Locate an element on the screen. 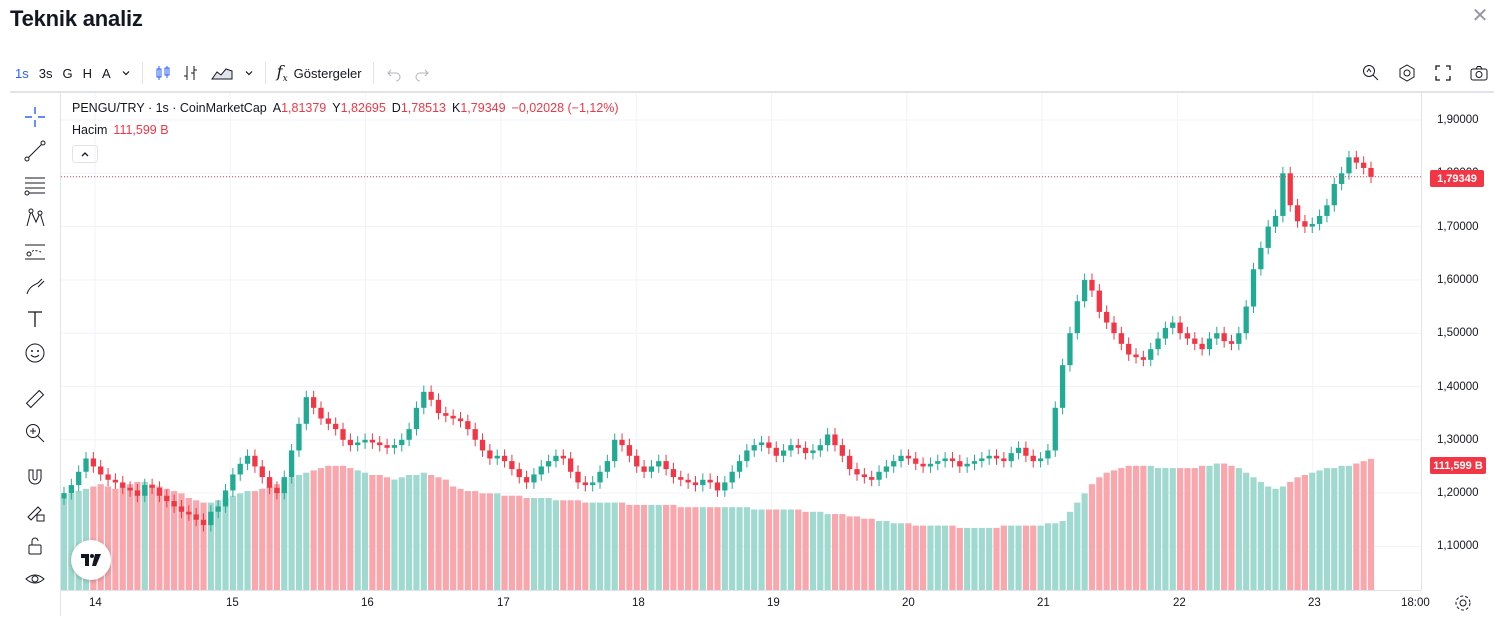 This screenshot has height=617, width=1500. fib-retracement-icon is located at coordinates (35, 185).